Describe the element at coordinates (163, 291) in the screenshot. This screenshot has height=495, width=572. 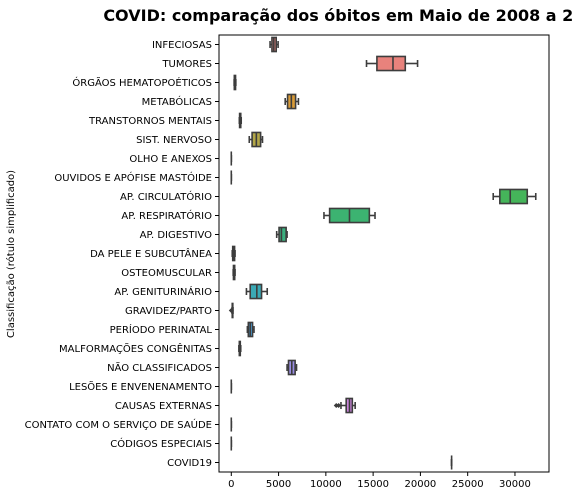
I see `y-tick-label: AP. GENITURINÁRIO` at that location.